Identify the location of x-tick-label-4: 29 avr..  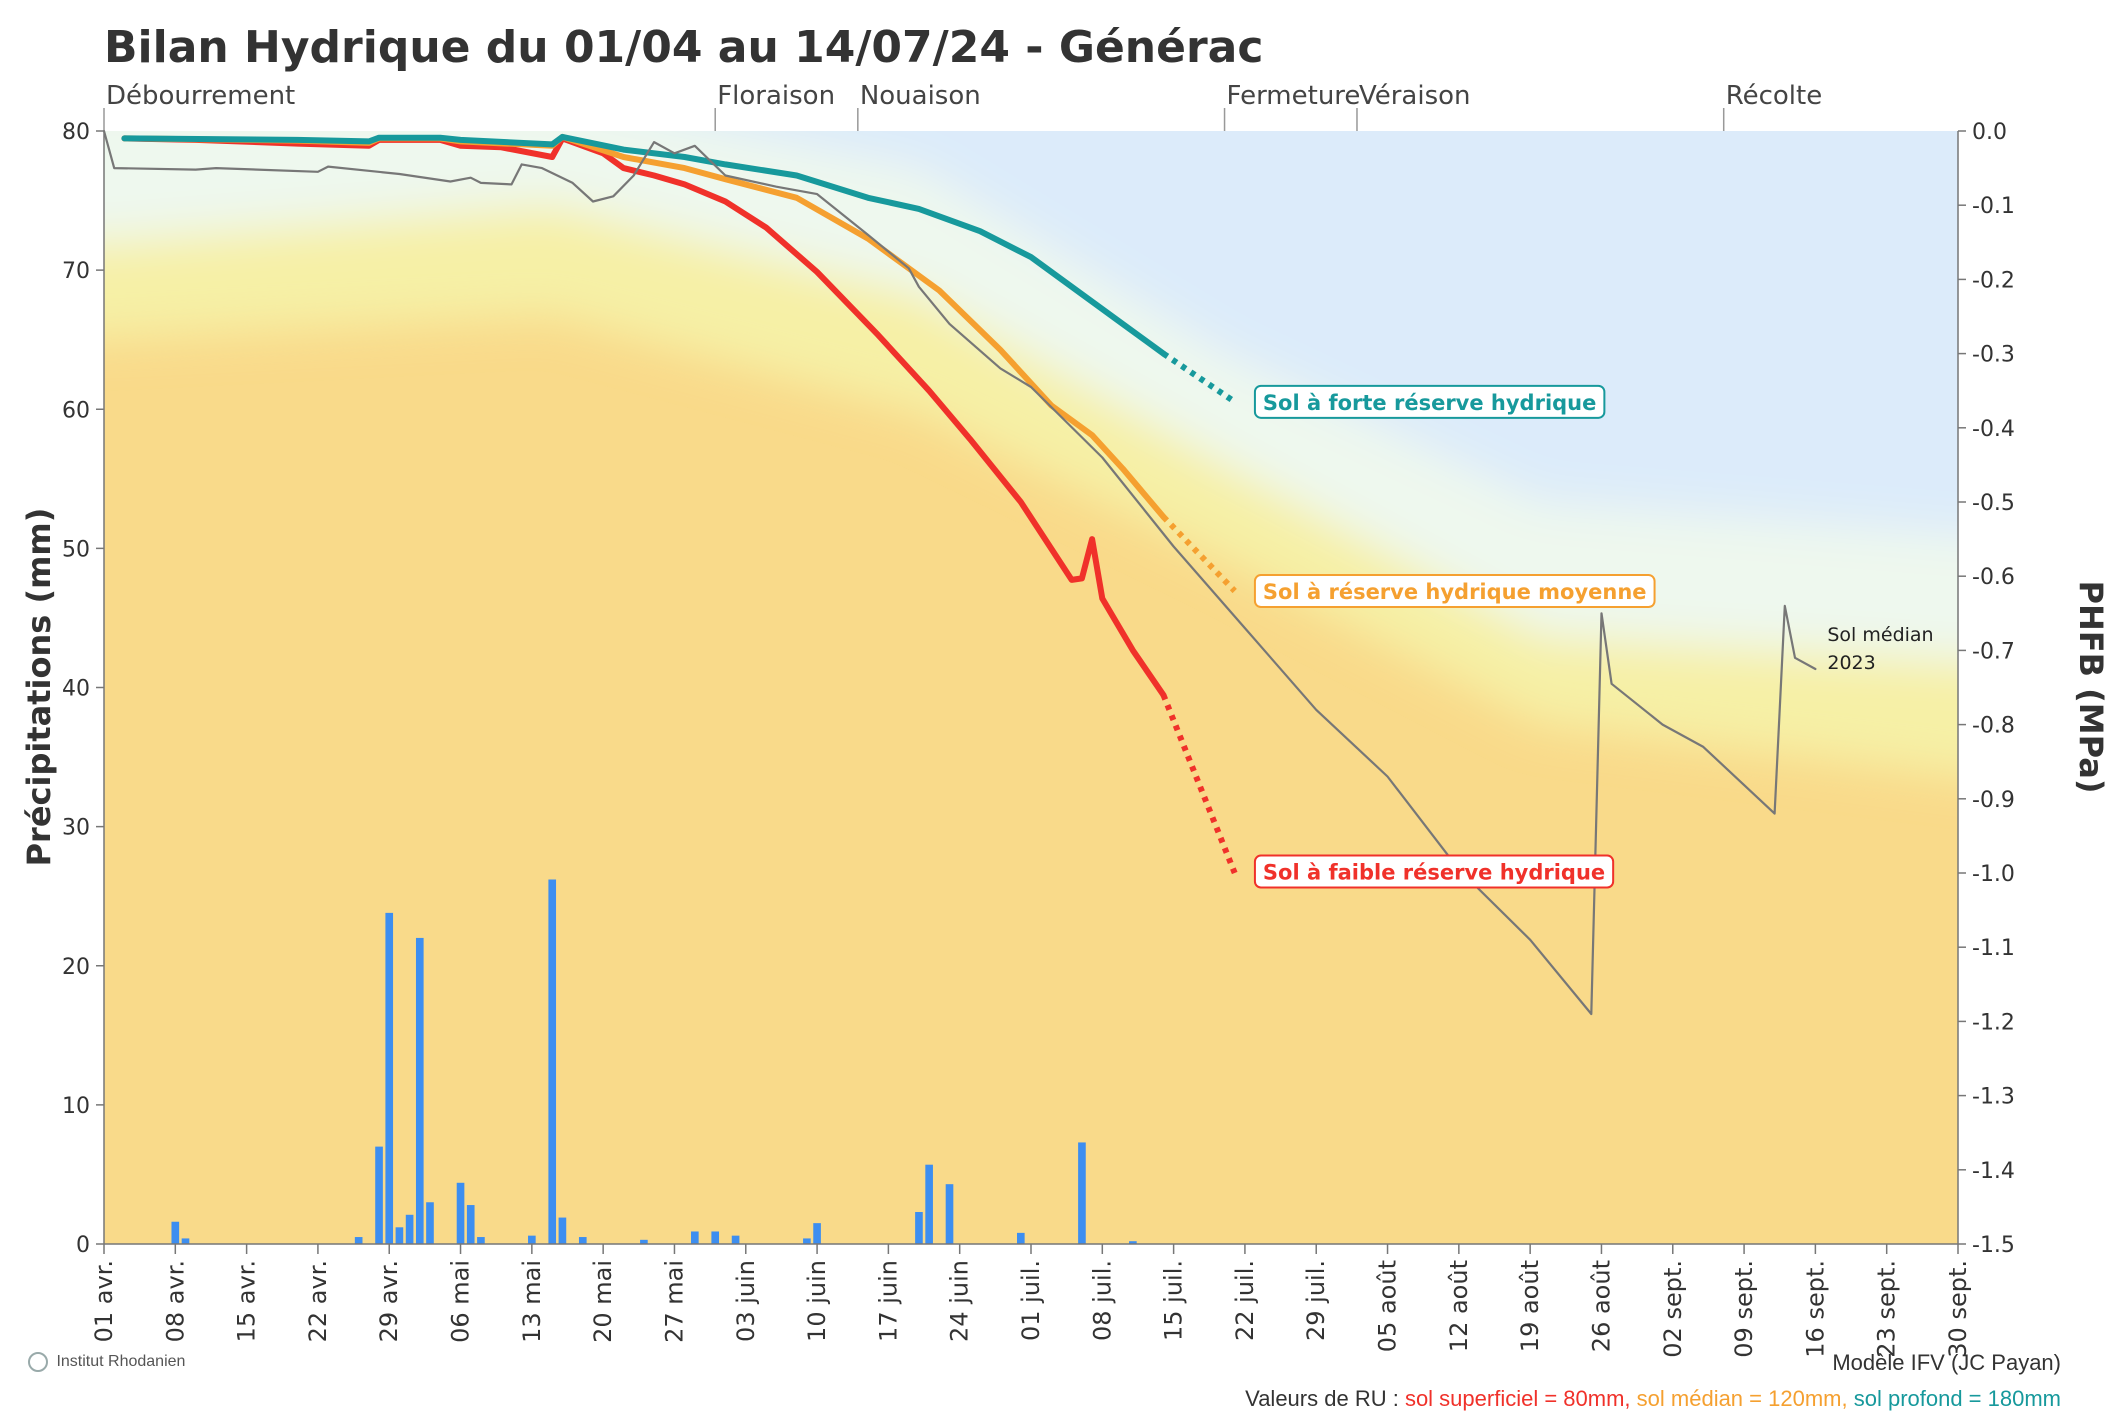
(389, 1301).